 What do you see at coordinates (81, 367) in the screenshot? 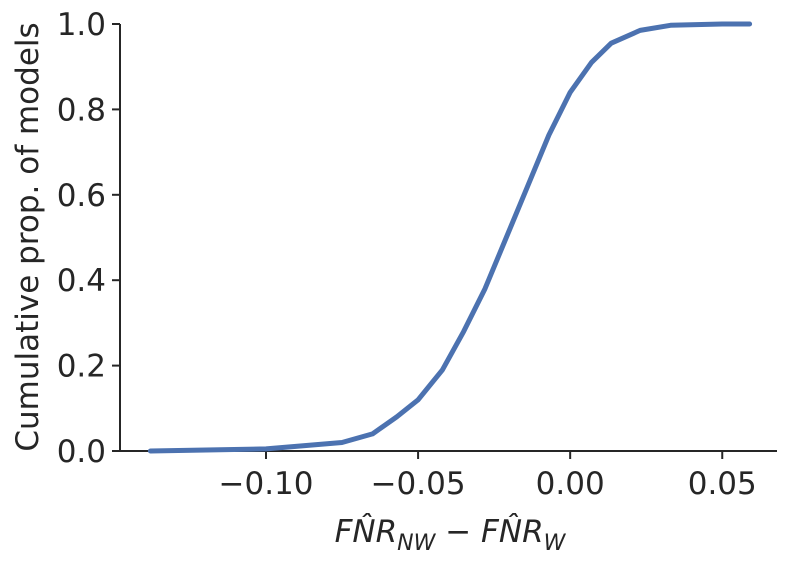
I see `y-tick-label: 0.2` at bounding box center [81, 367].